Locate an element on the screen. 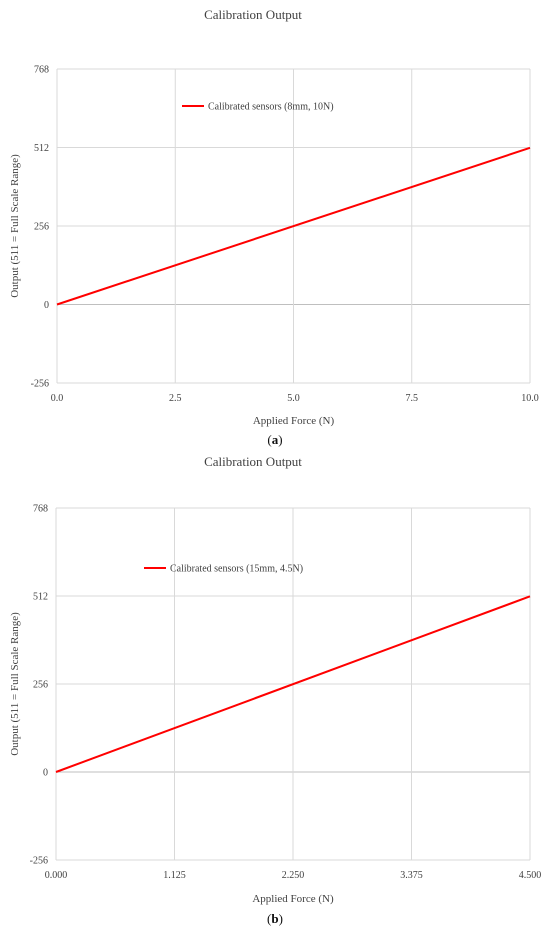  x-tick-label: 2.5 is located at coordinates (175, 398).